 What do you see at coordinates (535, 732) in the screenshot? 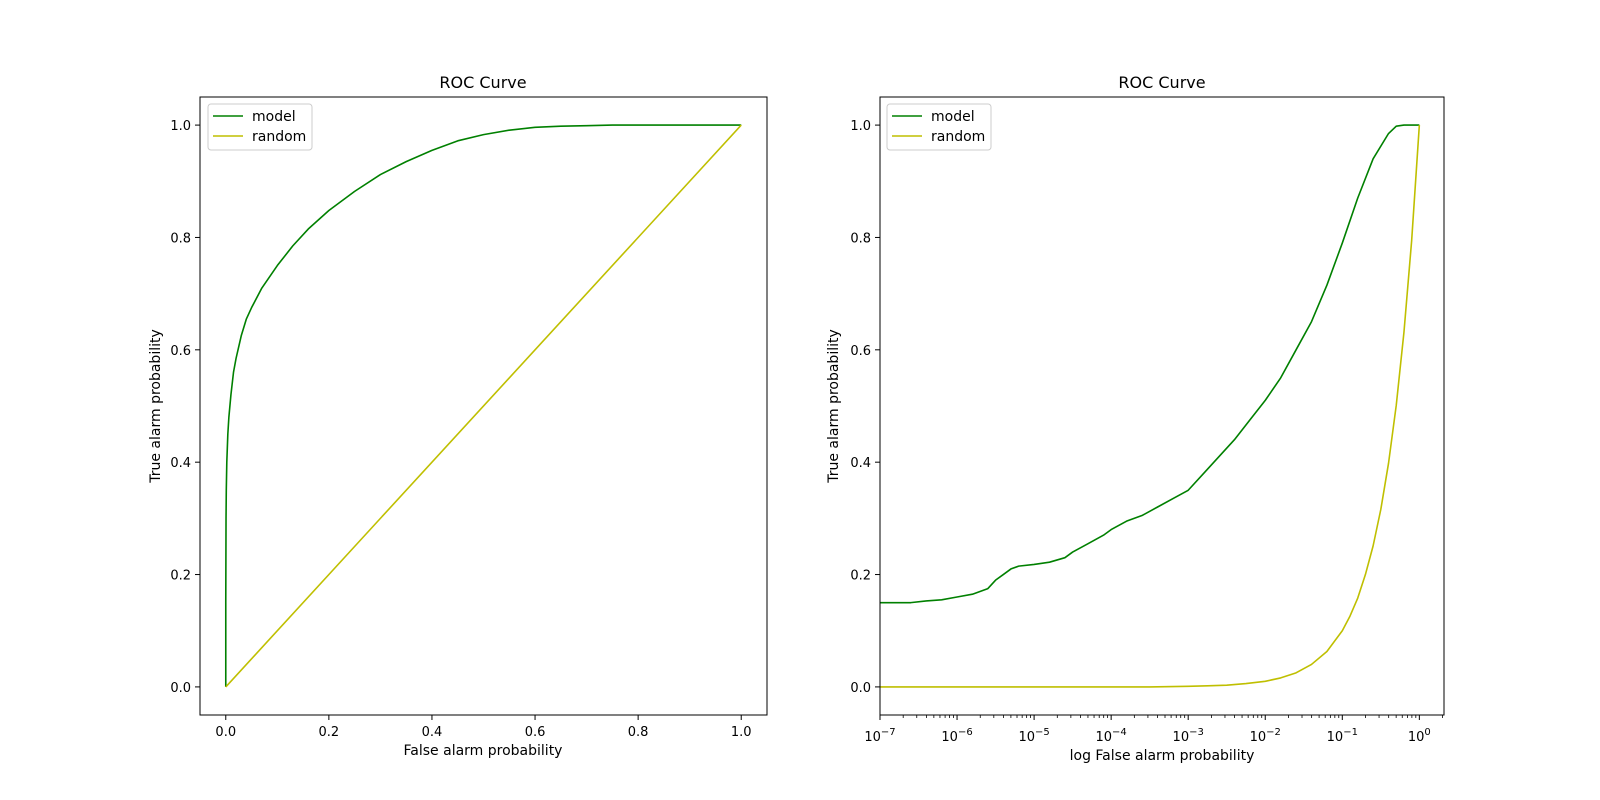
I see `chart-left-x-tick-label: 0.6` at bounding box center [535, 732].